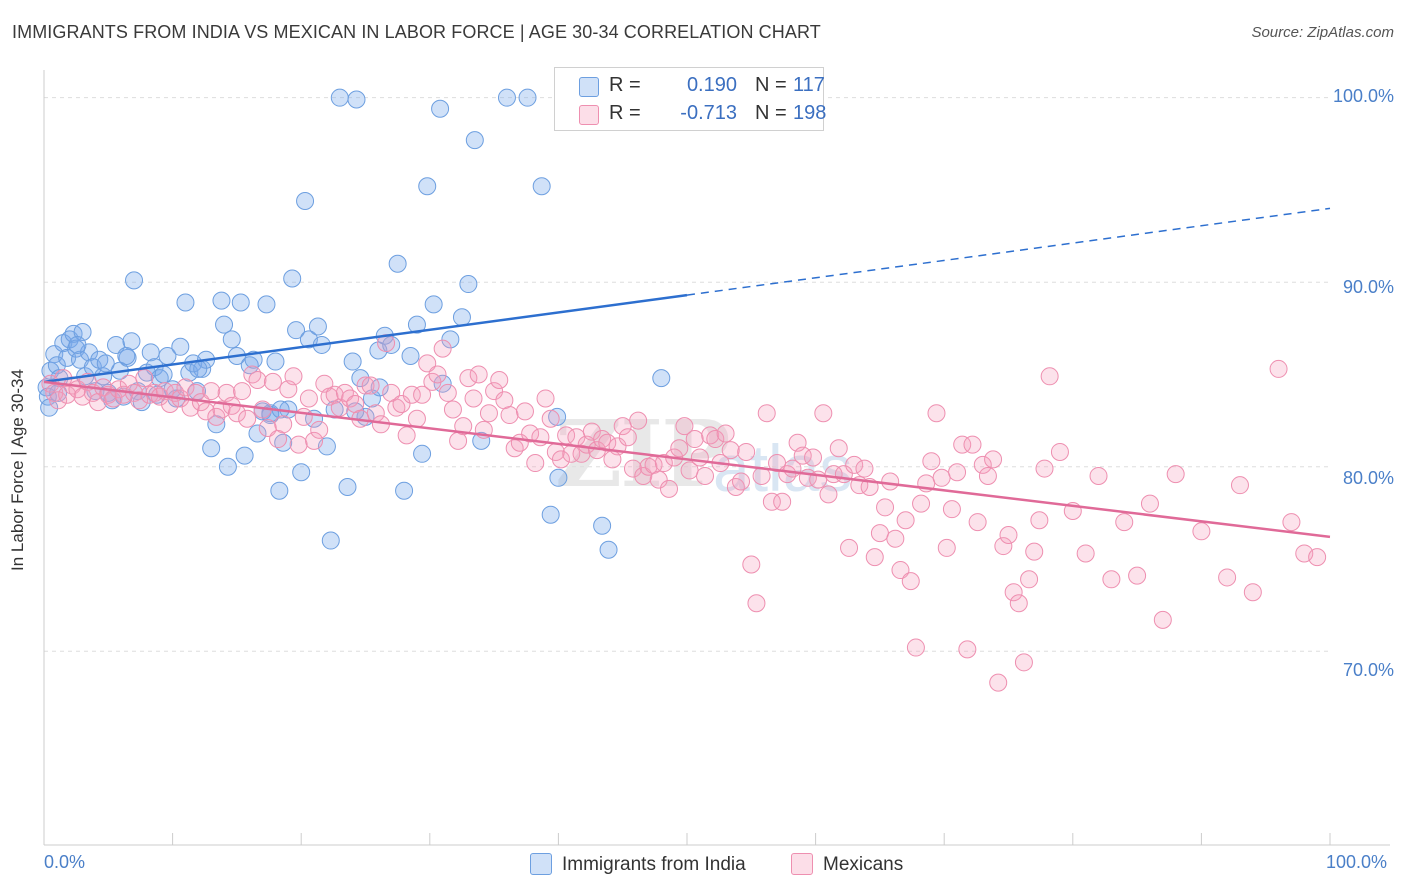 The image size is (1406, 892). I want to click on mexicans-swatch-icon, so click(589, 115).